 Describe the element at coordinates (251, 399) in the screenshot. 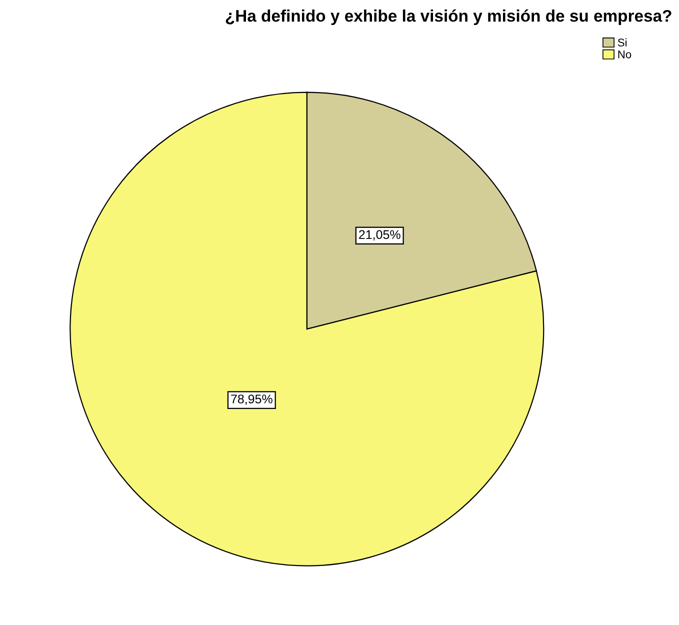

I see `data-label: 78,95%` at that location.